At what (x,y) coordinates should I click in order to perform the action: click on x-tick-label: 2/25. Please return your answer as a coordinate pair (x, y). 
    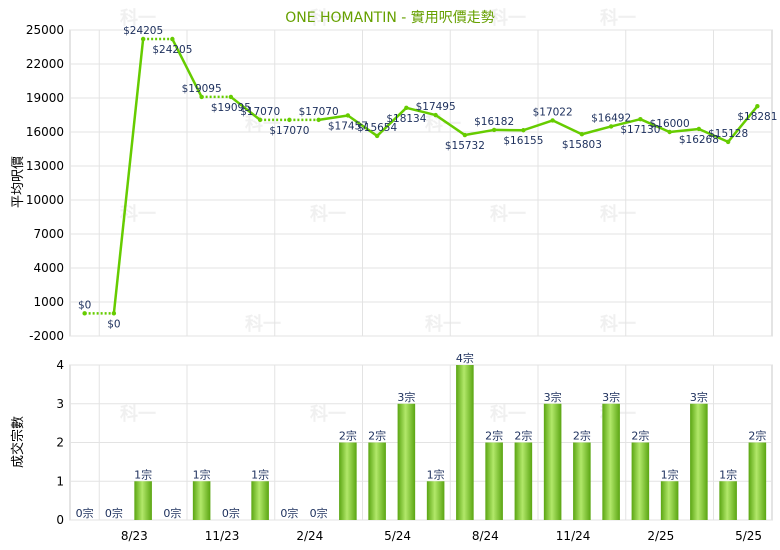
    Looking at the image, I should click on (660, 536).